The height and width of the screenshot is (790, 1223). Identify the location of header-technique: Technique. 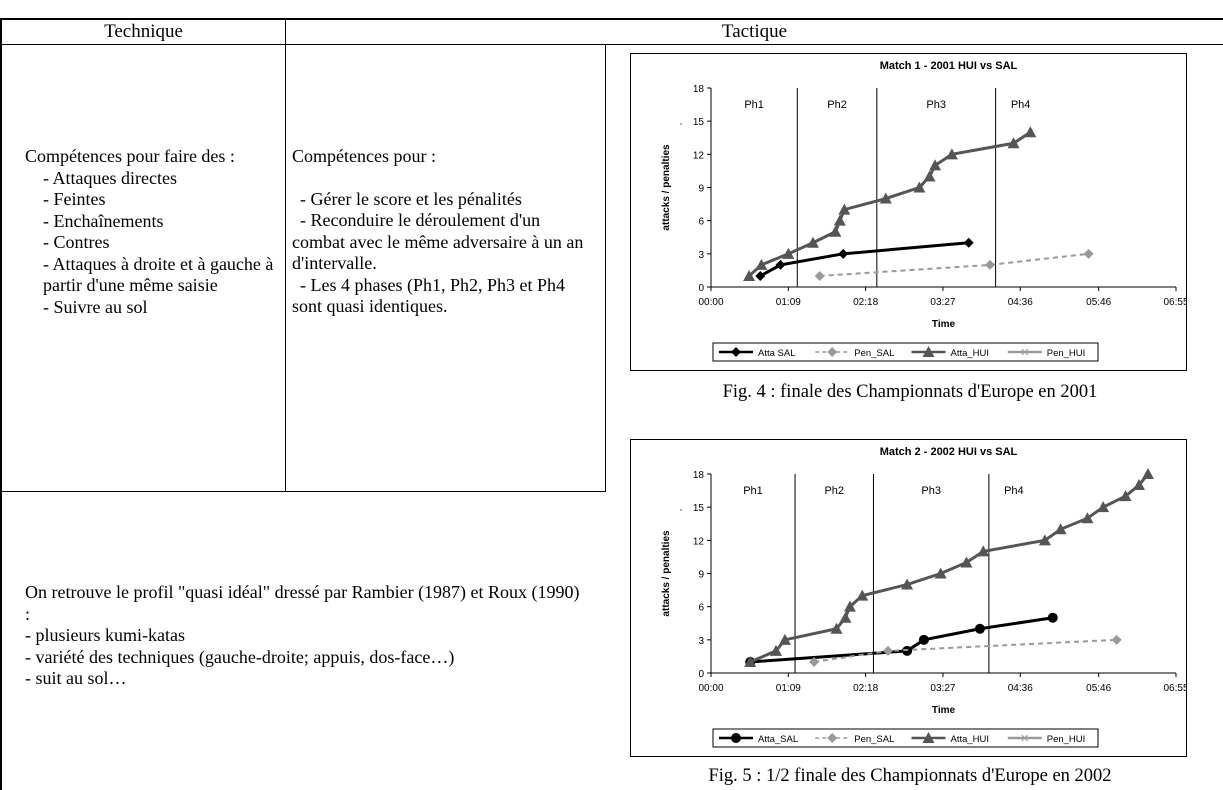
(143, 31).